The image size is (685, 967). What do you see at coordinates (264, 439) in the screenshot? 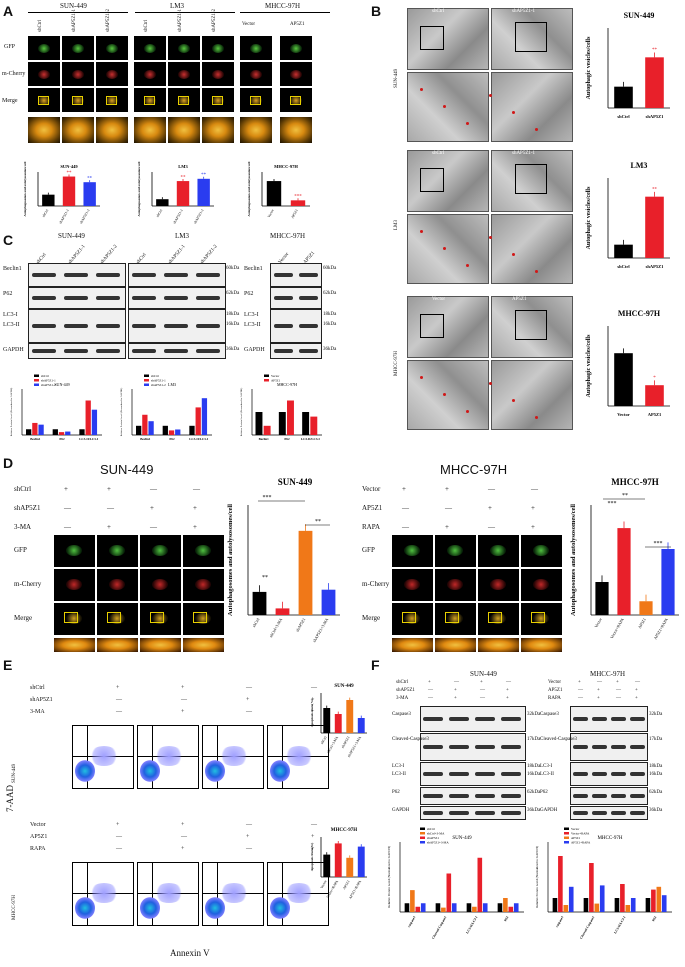
I see `category-label: Beclin1` at bounding box center [264, 439].